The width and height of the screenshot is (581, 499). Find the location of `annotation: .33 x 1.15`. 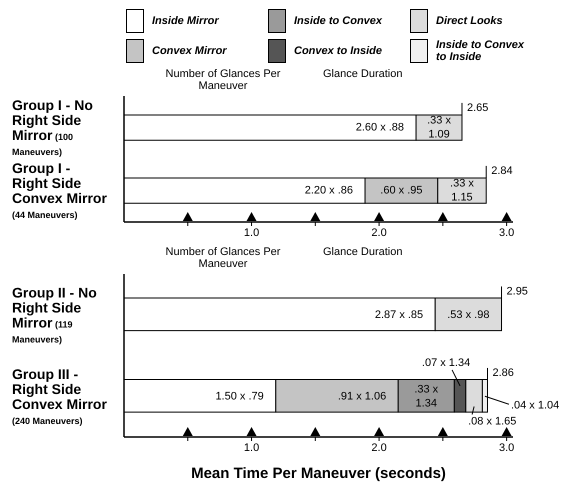

annotation: .33 x 1.15 is located at coordinates (462, 191).